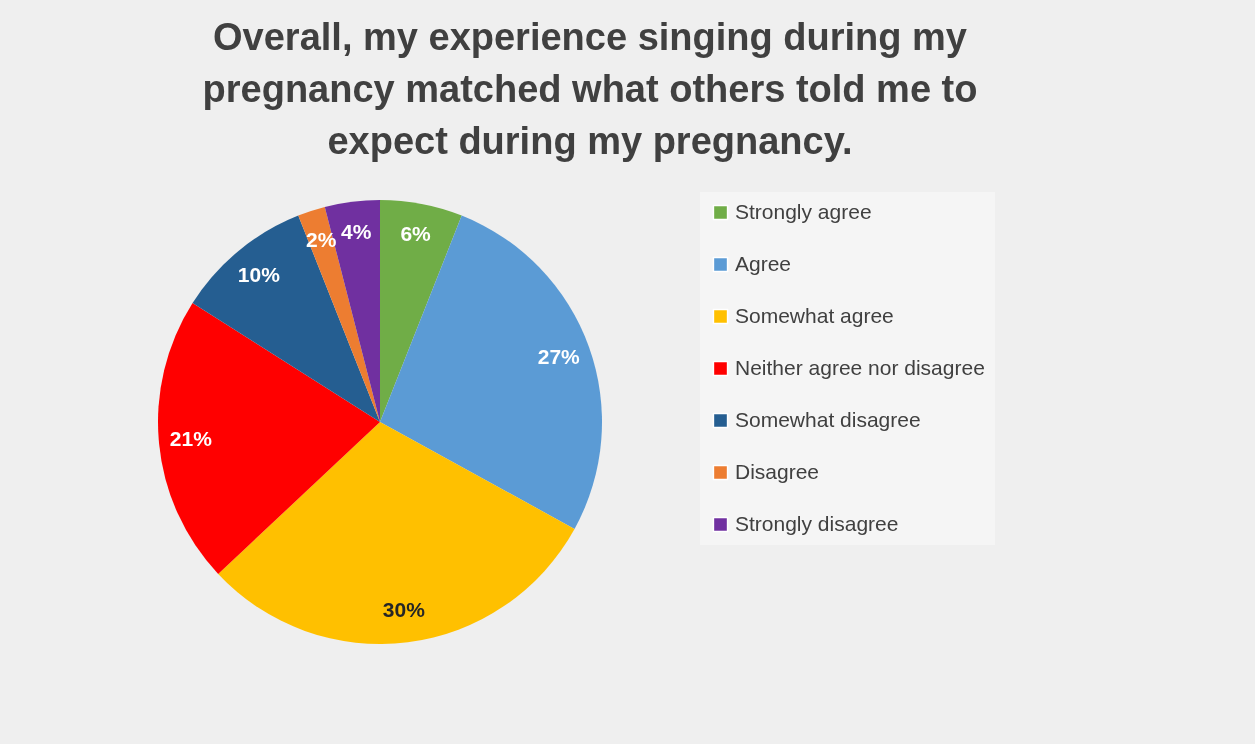 The width and height of the screenshot is (1255, 744). What do you see at coordinates (191, 438) in the screenshot?
I see `data-label: 21%` at bounding box center [191, 438].